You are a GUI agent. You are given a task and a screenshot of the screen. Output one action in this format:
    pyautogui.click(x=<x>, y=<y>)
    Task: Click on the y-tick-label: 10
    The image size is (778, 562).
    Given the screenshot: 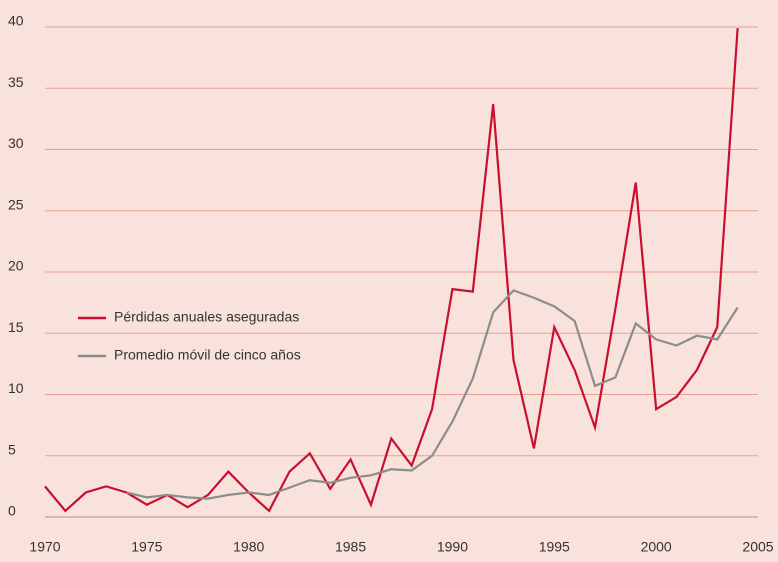 What is the action you would take?
    pyautogui.click(x=16, y=388)
    